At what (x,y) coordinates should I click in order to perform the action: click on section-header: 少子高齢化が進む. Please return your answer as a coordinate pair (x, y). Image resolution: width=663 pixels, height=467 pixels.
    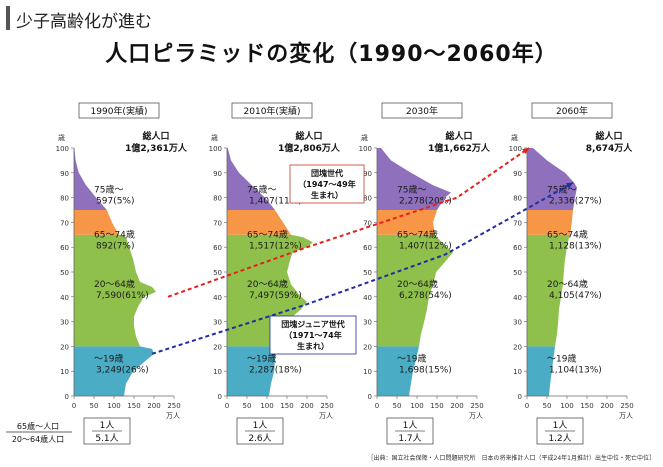
    Looking at the image, I should click on (331, 19).